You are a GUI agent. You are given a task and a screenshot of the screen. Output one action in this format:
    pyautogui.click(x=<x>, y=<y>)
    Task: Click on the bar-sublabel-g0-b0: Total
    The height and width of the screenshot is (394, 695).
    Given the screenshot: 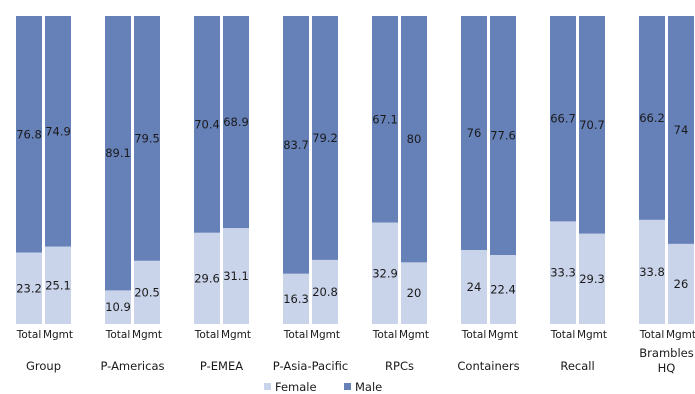 What is the action you would take?
    pyautogui.click(x=29, y=335)
    